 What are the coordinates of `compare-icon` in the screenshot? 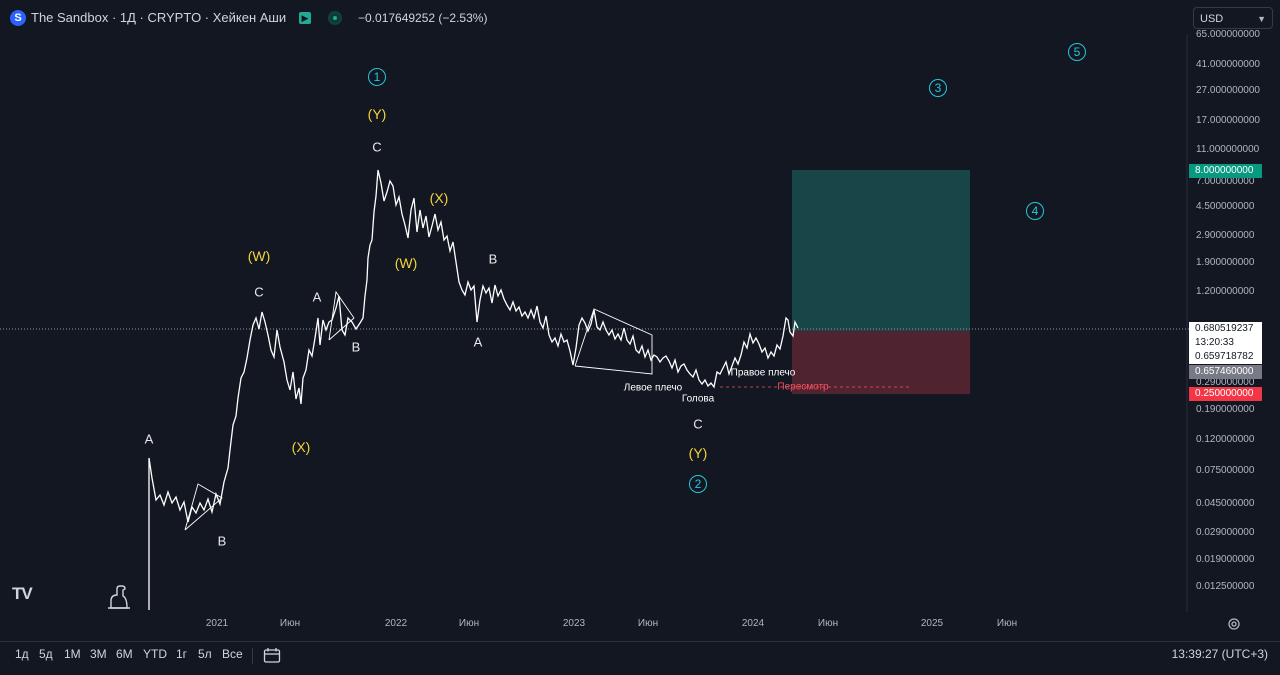 It's located at (272, 655).